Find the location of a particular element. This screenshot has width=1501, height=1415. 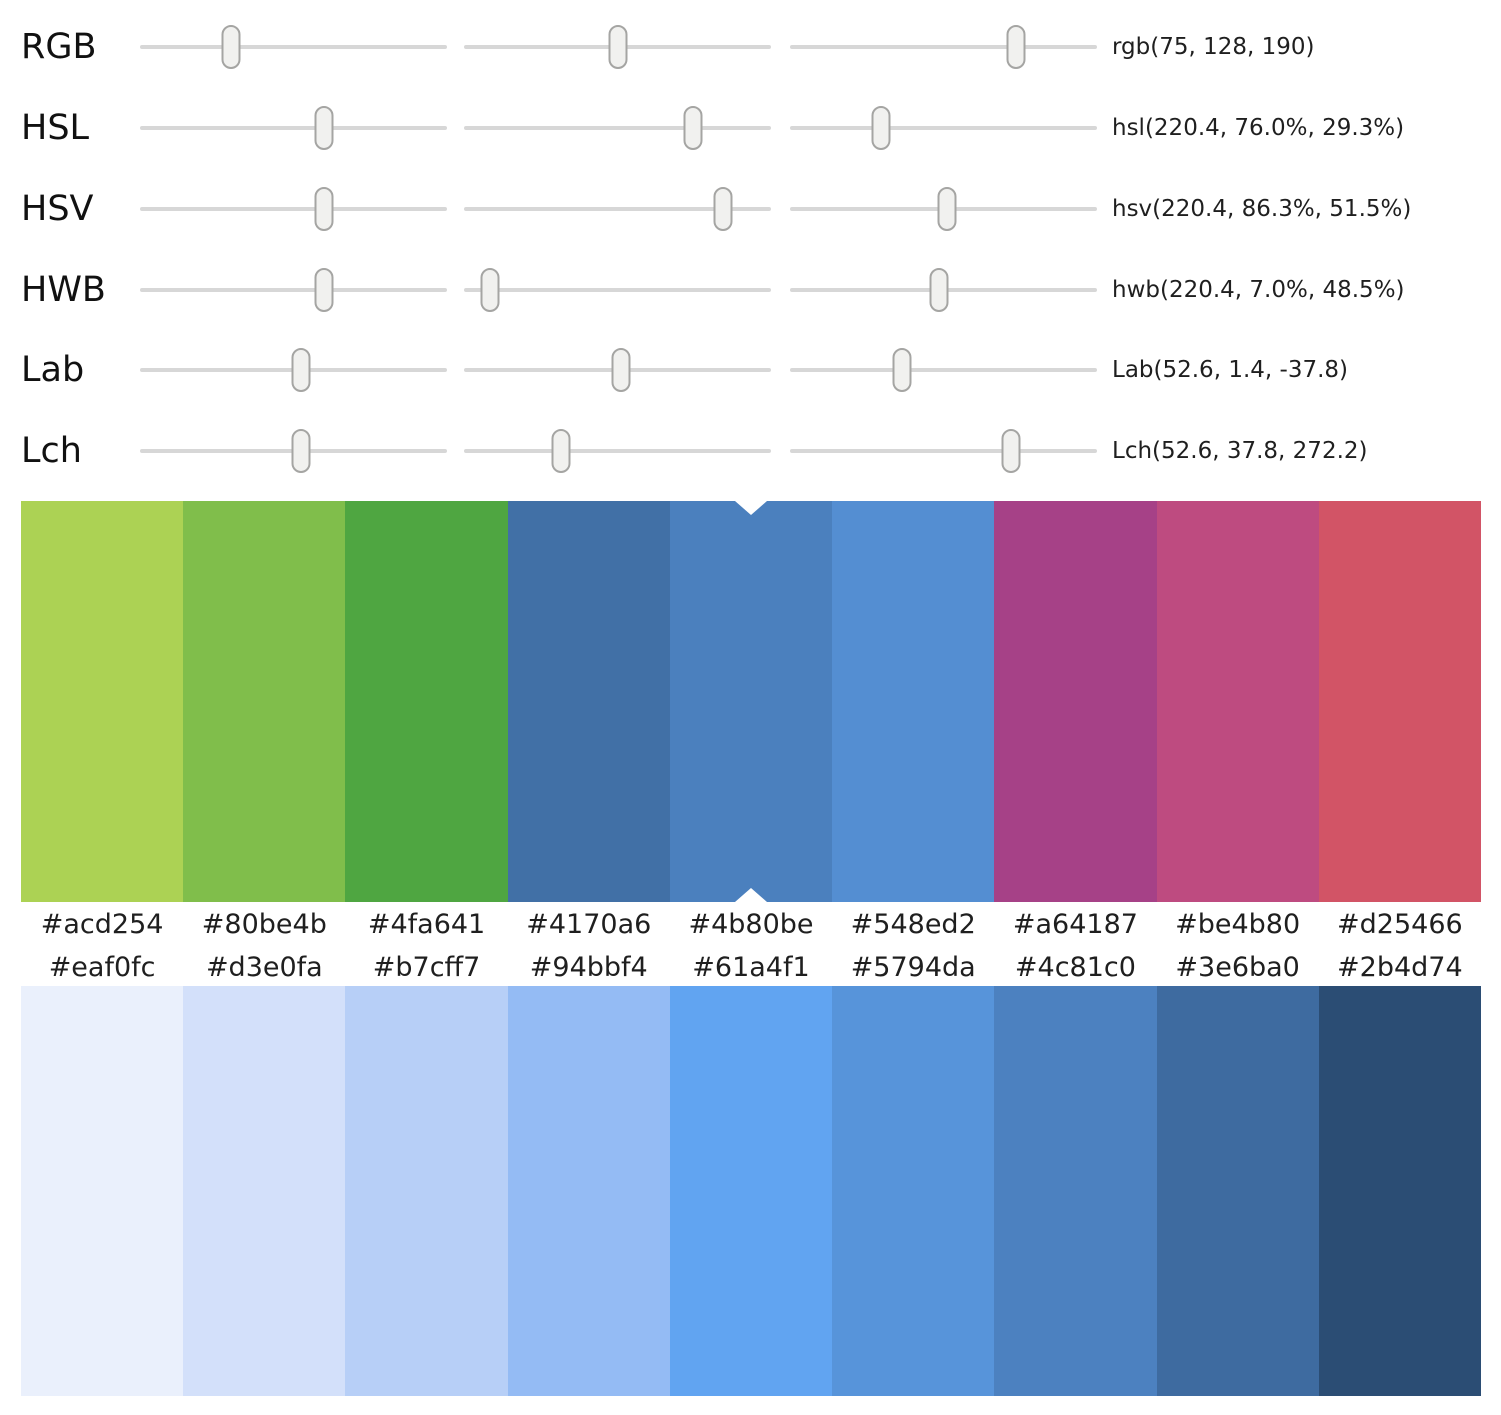

hsl-saturation-slider is located at coordinates (617, 128).